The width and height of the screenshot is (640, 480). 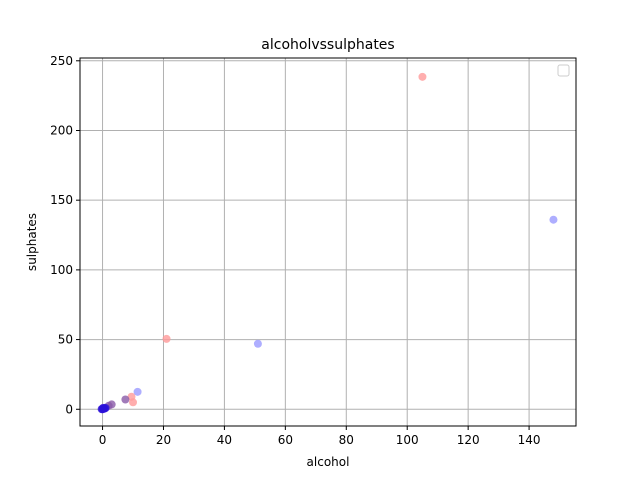 What do you see at coordinates (468, 440) in the screenshot?
I see `x-tick-label-6: 120` at bounding box center [468, 440].